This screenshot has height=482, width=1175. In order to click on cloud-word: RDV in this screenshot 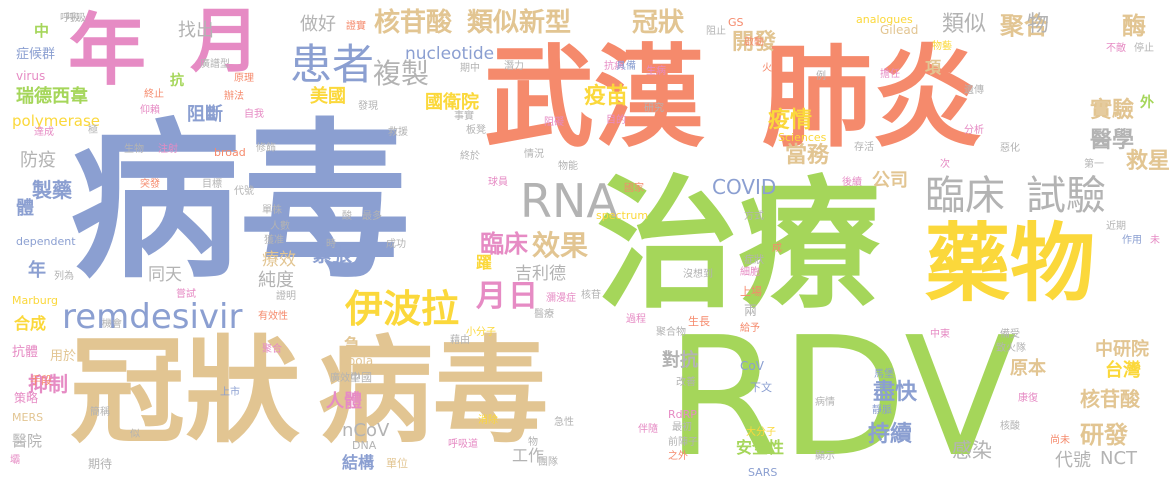, I will do `click(841, 391)`.